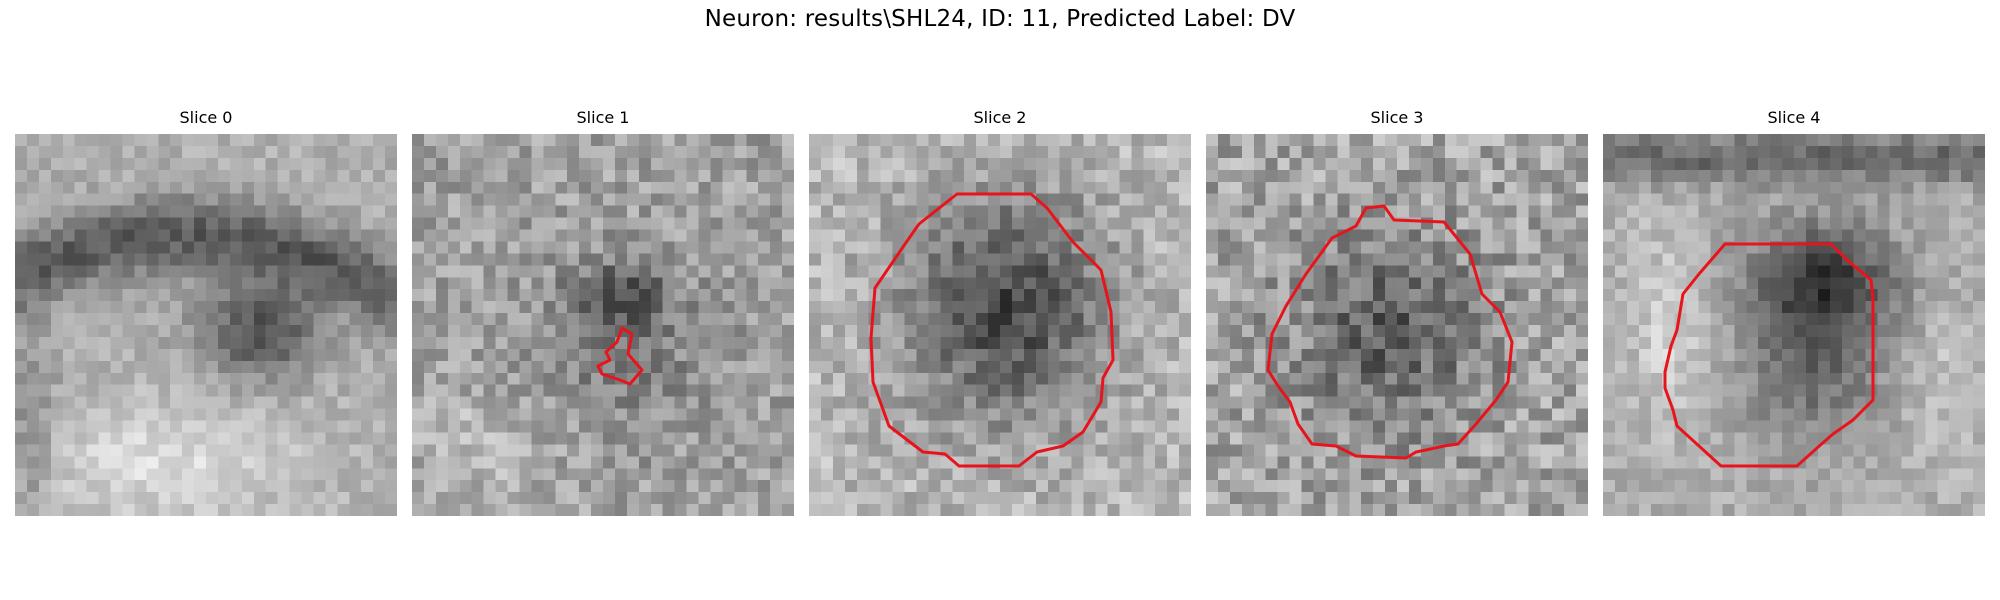 The image size is (2000, 600). I want to click on panel-title: Slice 0, so click(206, 117).